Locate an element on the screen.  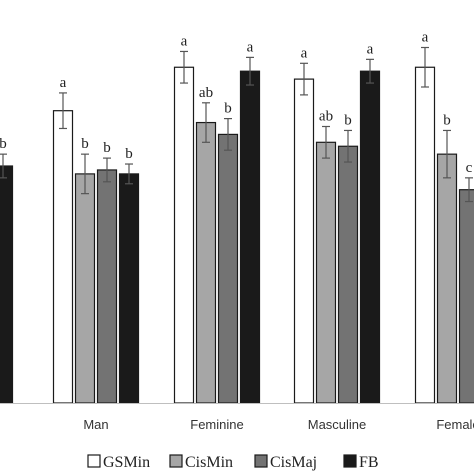
legend-swatch-cismin is located at coordinates (176, 461).